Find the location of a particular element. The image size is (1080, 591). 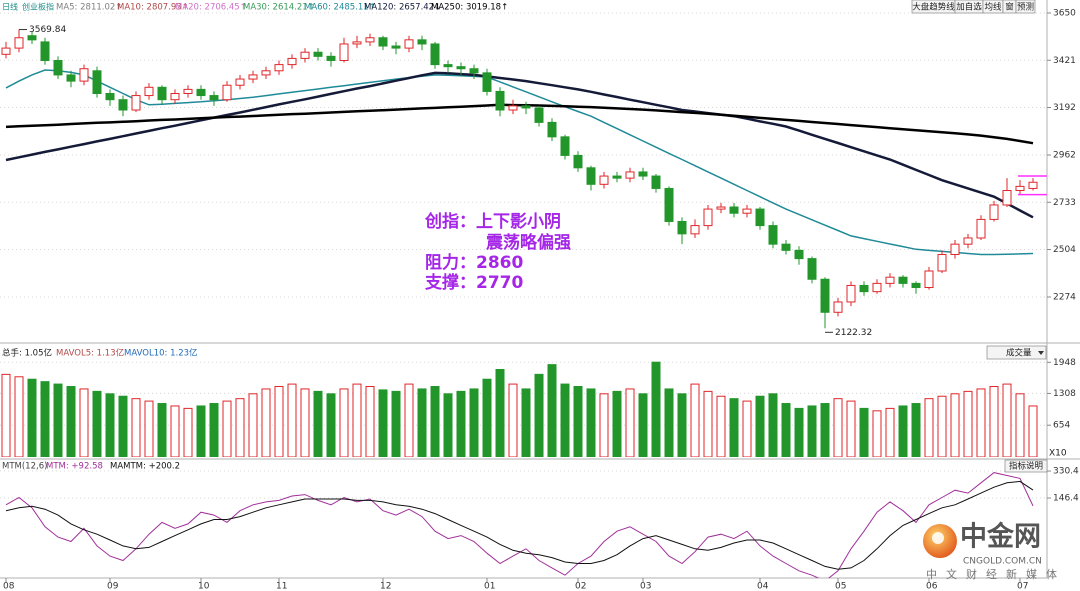

button-label: 均线 is located at coordinates (993, 7).